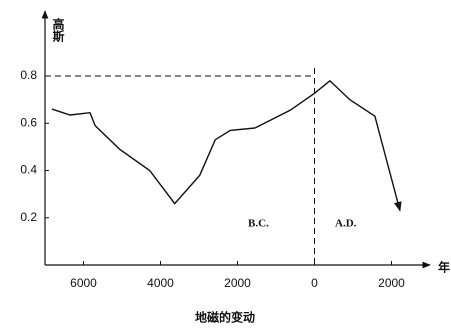 The image size is (451, 330). I want to click on annotation: B.C., so click(258, 224).